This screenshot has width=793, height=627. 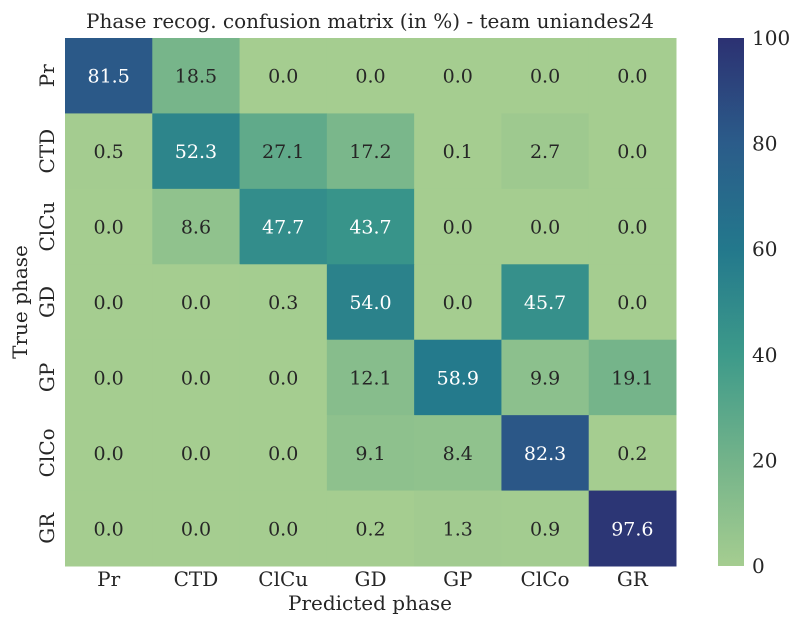 I want to click on cell-value-label: 19.1, so click(x=632, y=378).